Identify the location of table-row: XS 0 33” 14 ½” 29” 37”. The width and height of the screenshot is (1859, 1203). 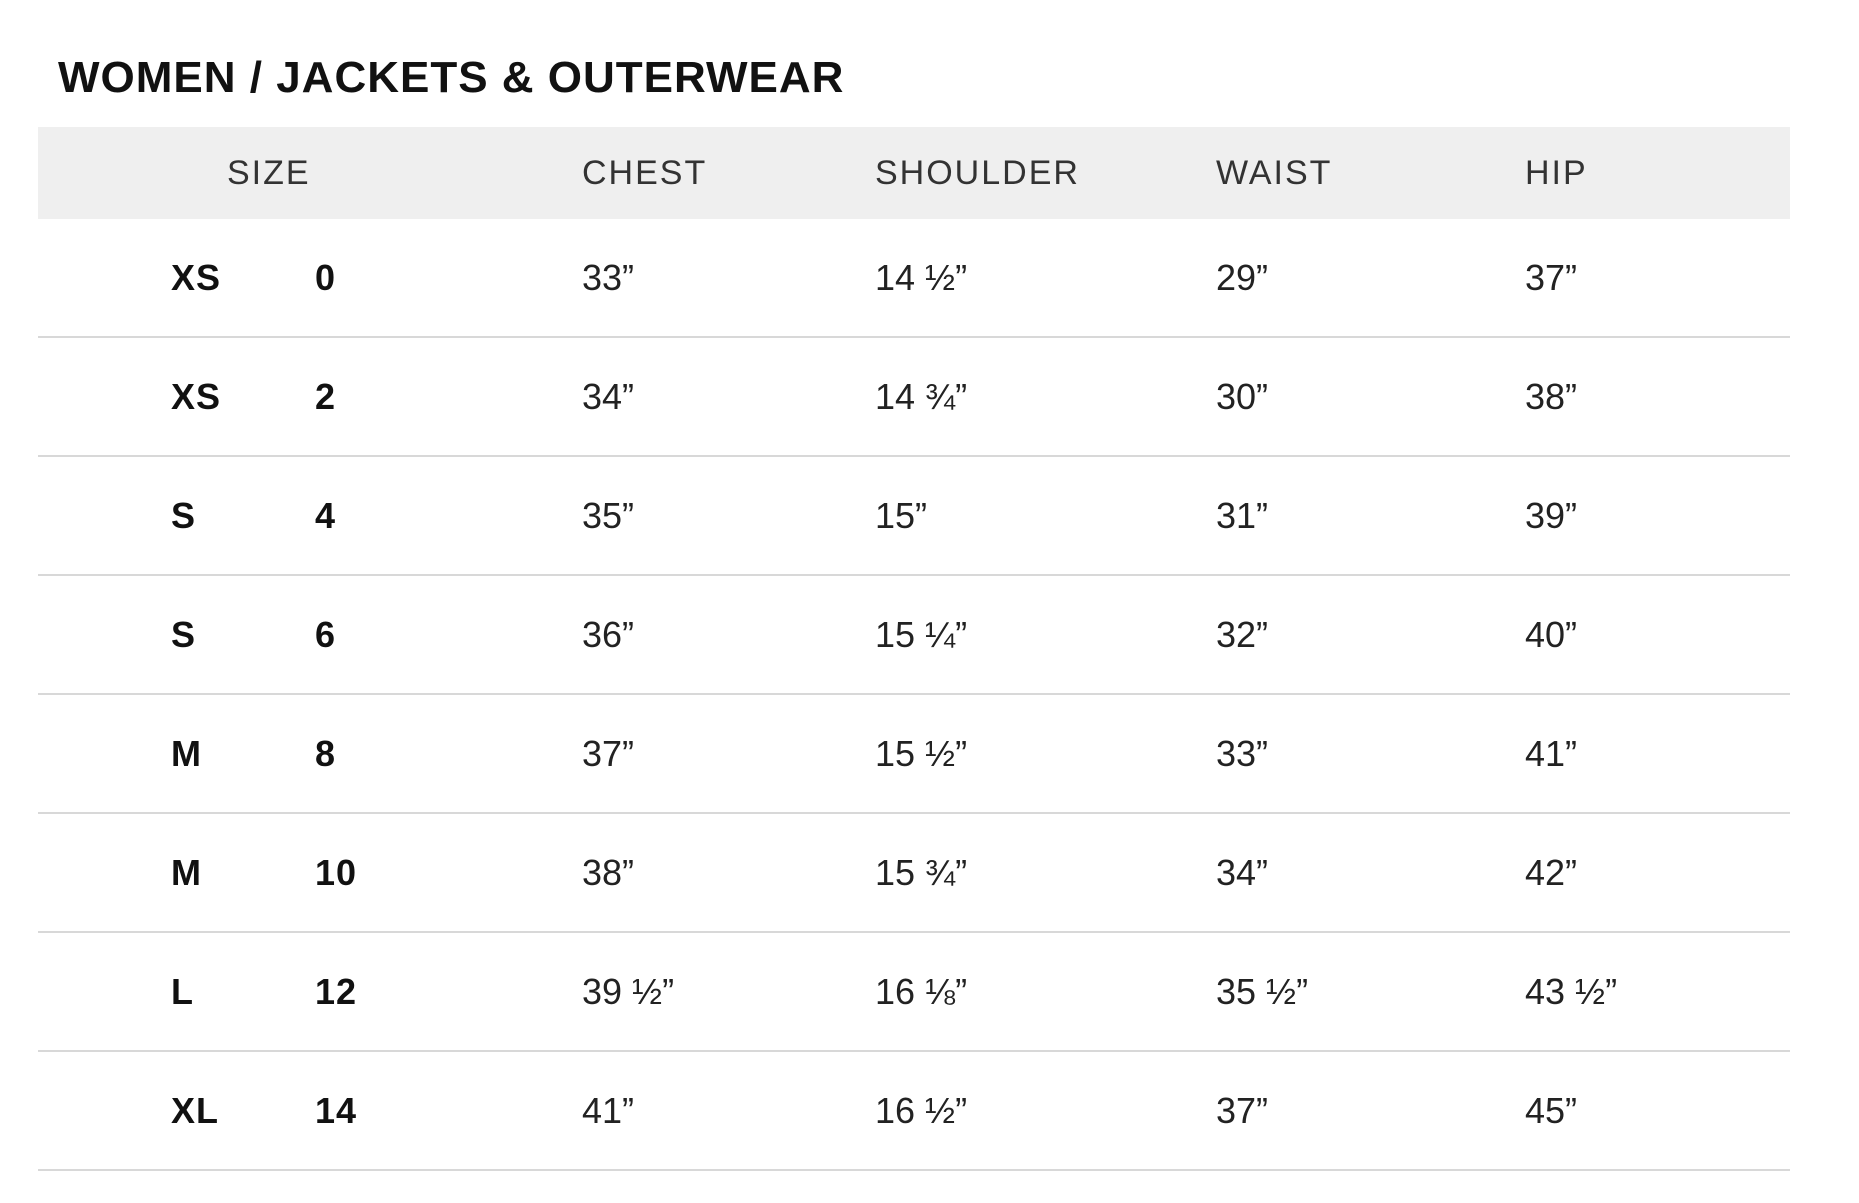
(914, 278).